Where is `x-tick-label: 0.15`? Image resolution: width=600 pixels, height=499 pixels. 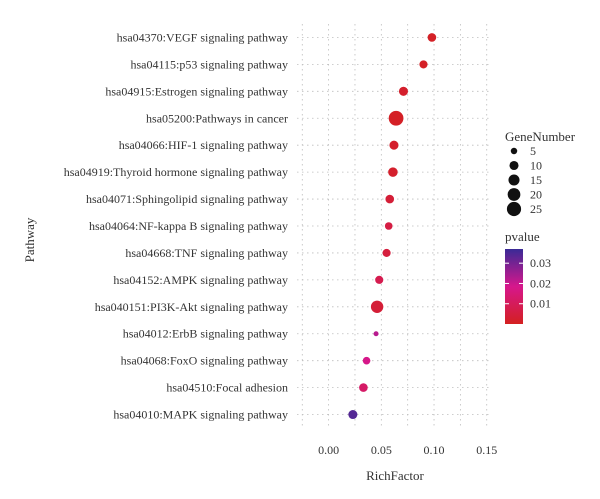
x-tick-label: 0.15 is located at coordinates (486, 450).